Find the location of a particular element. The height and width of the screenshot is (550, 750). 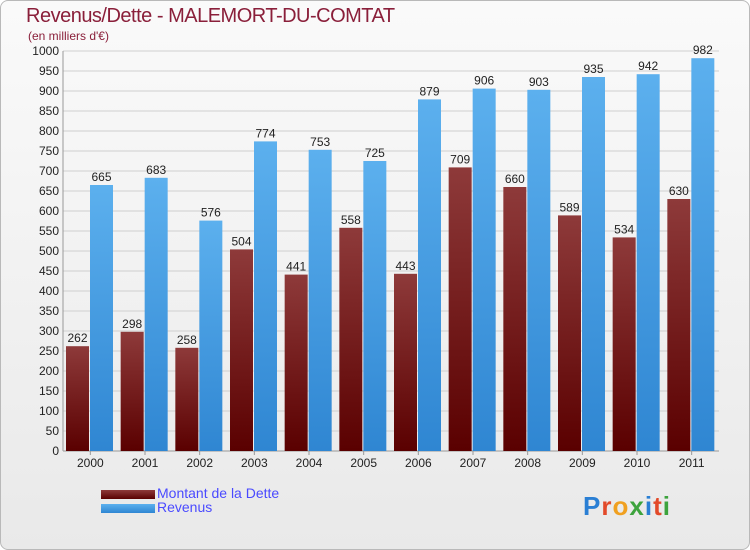

logo-letter: x is located at coordinates (637, 506).